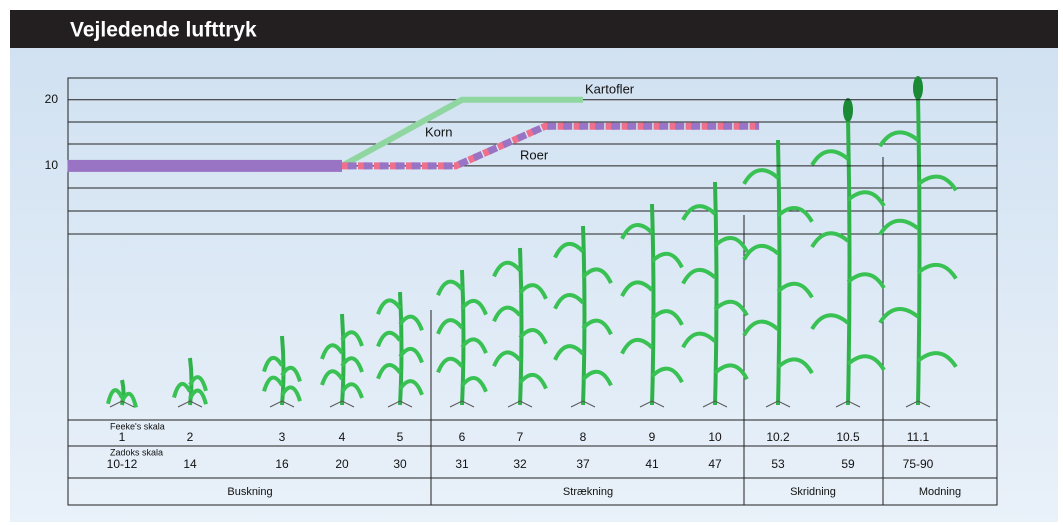  What do you see at coordinates (438, 131) in the screenshot?
I see `series-label: Korn` at bounding box center [438, 131].